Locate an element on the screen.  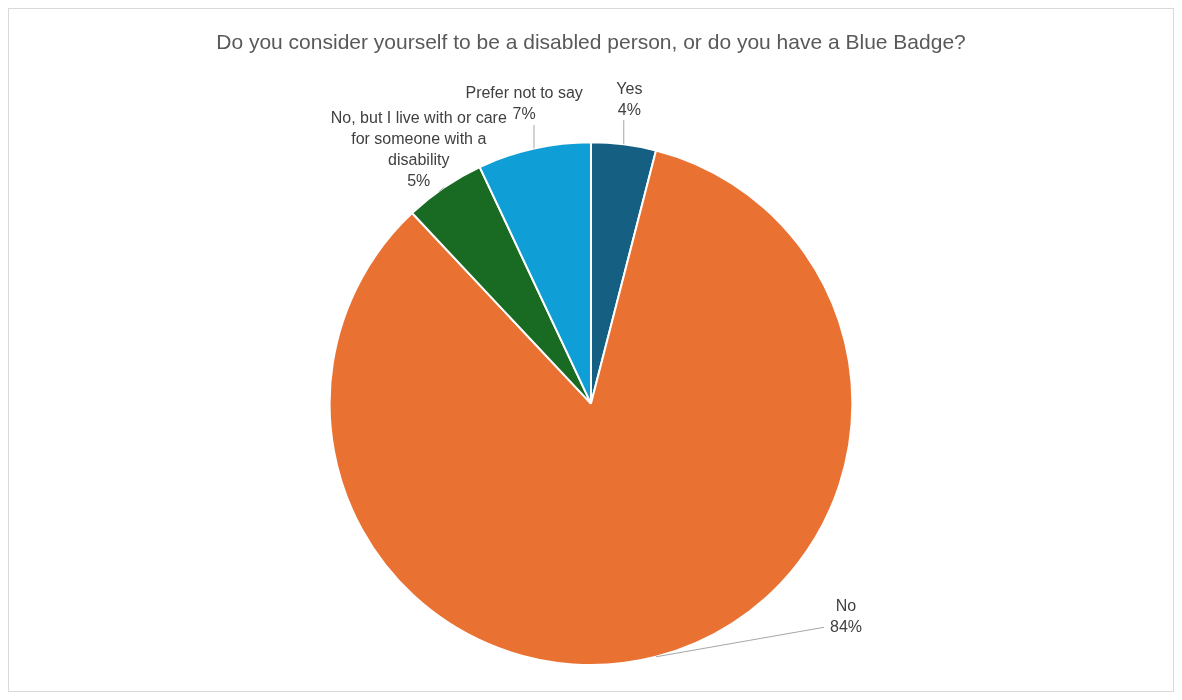
slice-label: Prefer not to say is located at coordinates (524, 93).